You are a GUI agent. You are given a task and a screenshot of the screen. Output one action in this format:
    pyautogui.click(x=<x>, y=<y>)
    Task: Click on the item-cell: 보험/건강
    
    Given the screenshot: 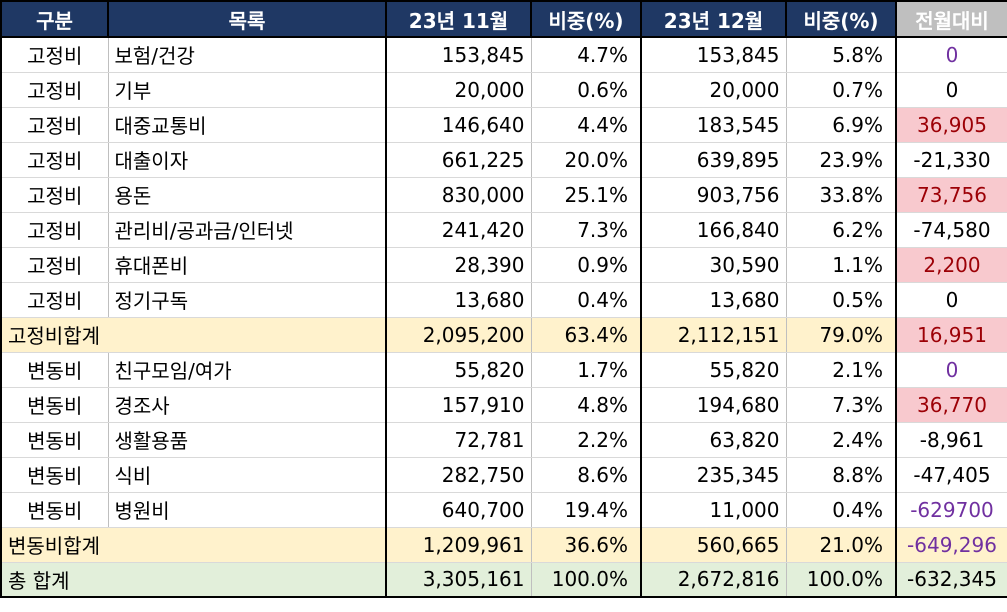 What is the action you would take?
    pyautogui.click(x=246, y=55)
    